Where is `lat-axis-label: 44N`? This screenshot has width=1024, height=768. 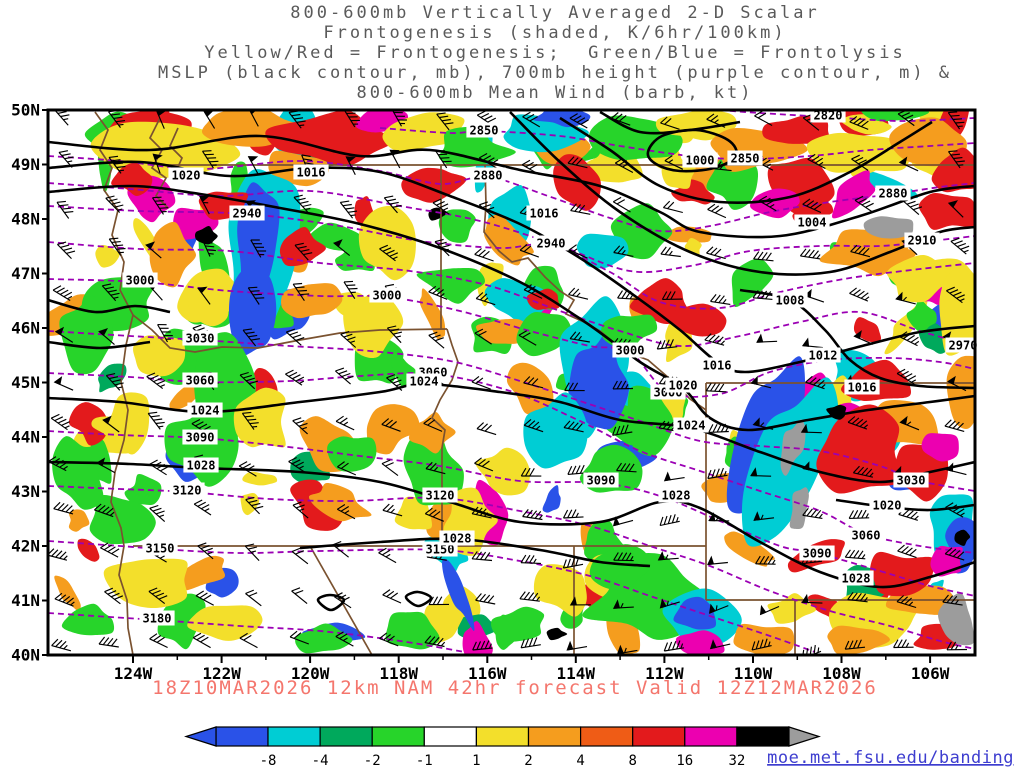
lat-axis-label: 44N is located at coordinates (25, 437).